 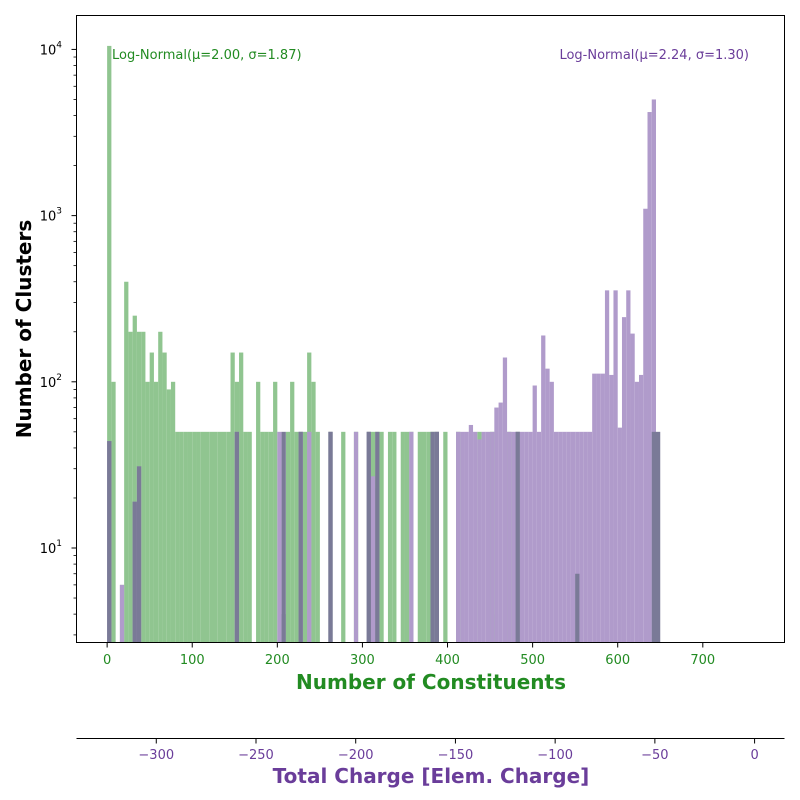 I want to click on y-tick-label-1: 10², so click(x=51, y=382).